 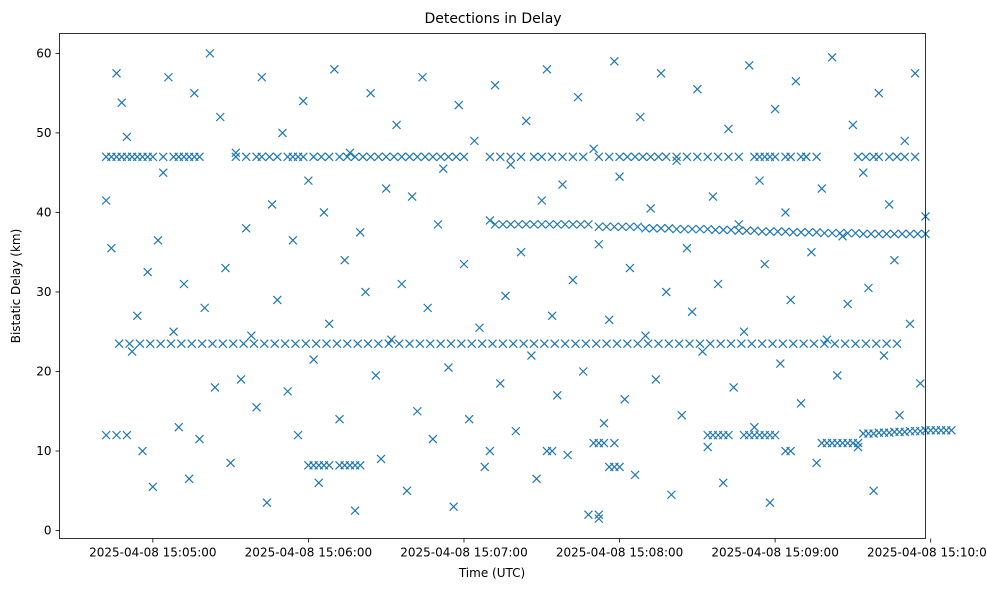 What do you see at coordinates (43, 292) in the screenshot?
I see `y-tick-label: 30` at bounding box center [43, 292].